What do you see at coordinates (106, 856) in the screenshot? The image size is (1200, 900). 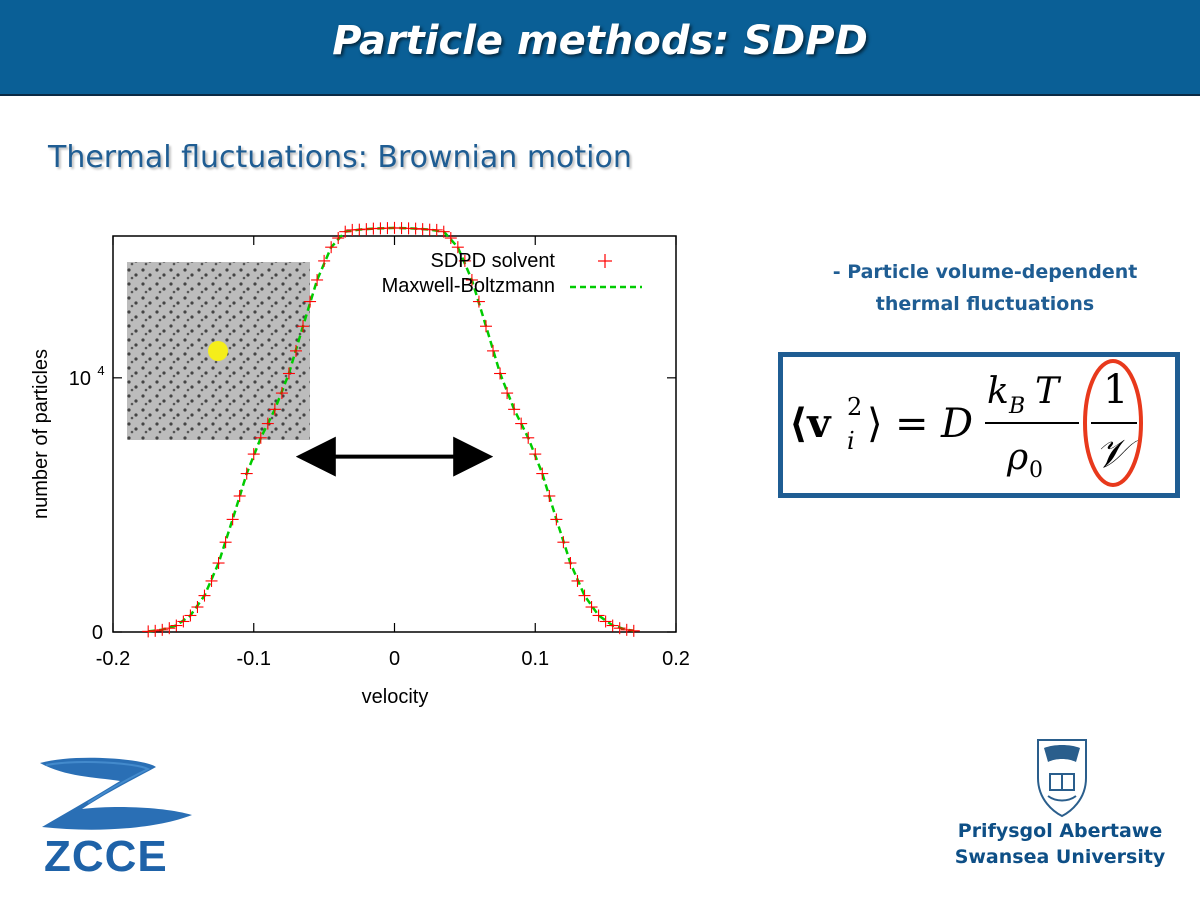 I see `zcce-logo-text: ZCCE` at bounding box center [106, 856].